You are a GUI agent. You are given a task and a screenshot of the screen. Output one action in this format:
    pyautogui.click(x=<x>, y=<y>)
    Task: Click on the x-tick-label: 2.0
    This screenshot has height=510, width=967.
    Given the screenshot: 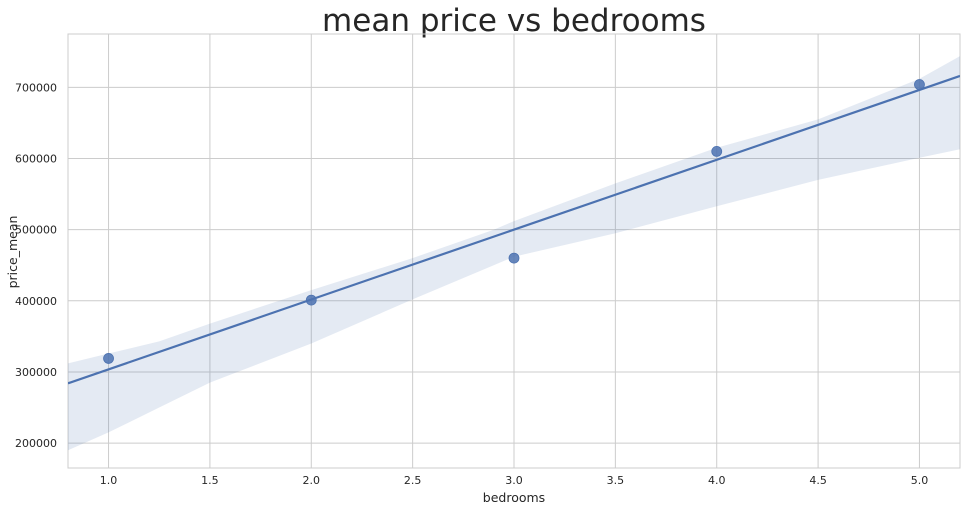 What is the action you would take?
    pyautogui.click(x=312, y=480)
    